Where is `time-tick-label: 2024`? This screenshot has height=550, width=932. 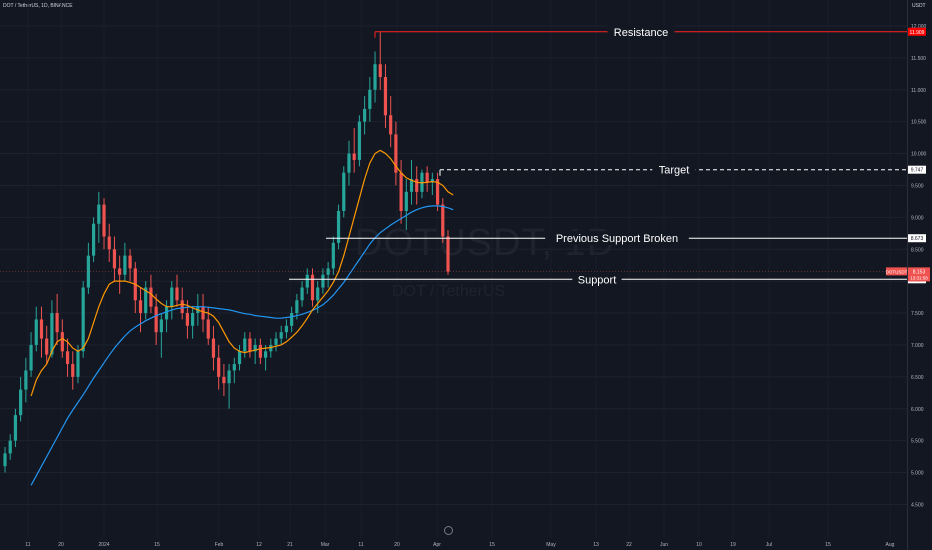 time-tick-label: 2024 is located at coordinates (103, 545).